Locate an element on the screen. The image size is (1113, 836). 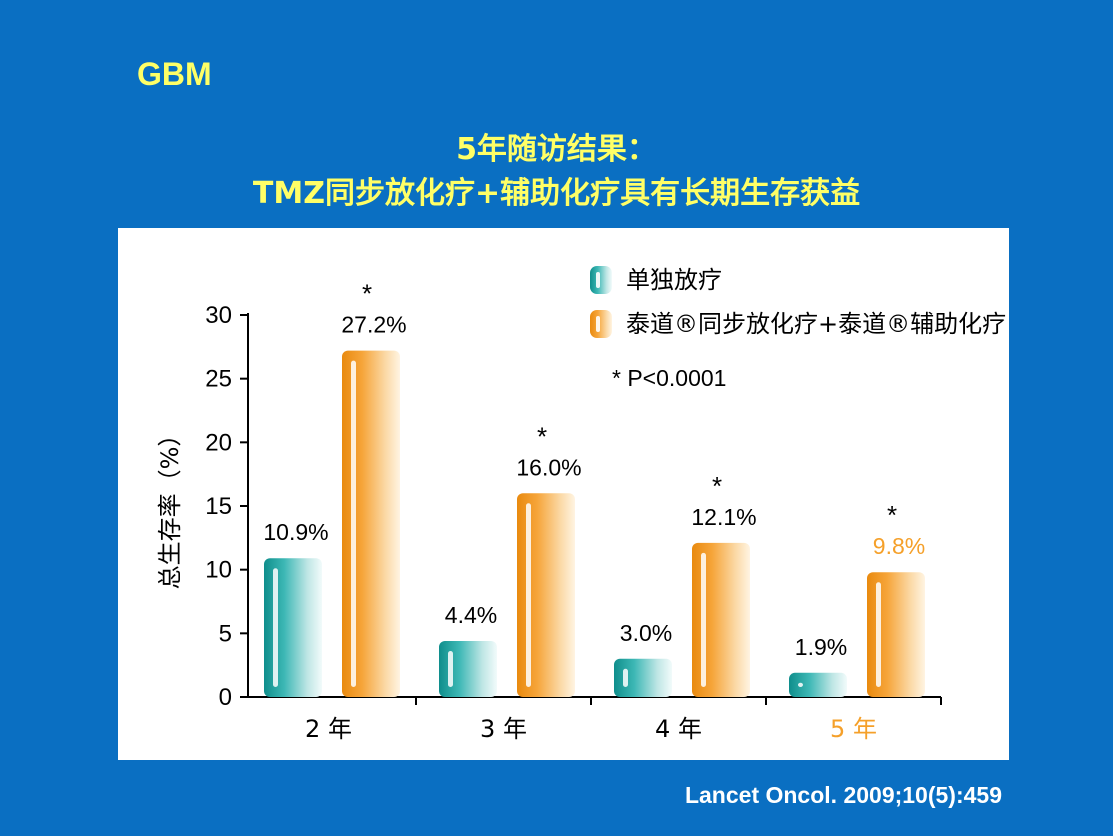
data-label: 27.2% is located at coordinates (373, 325).